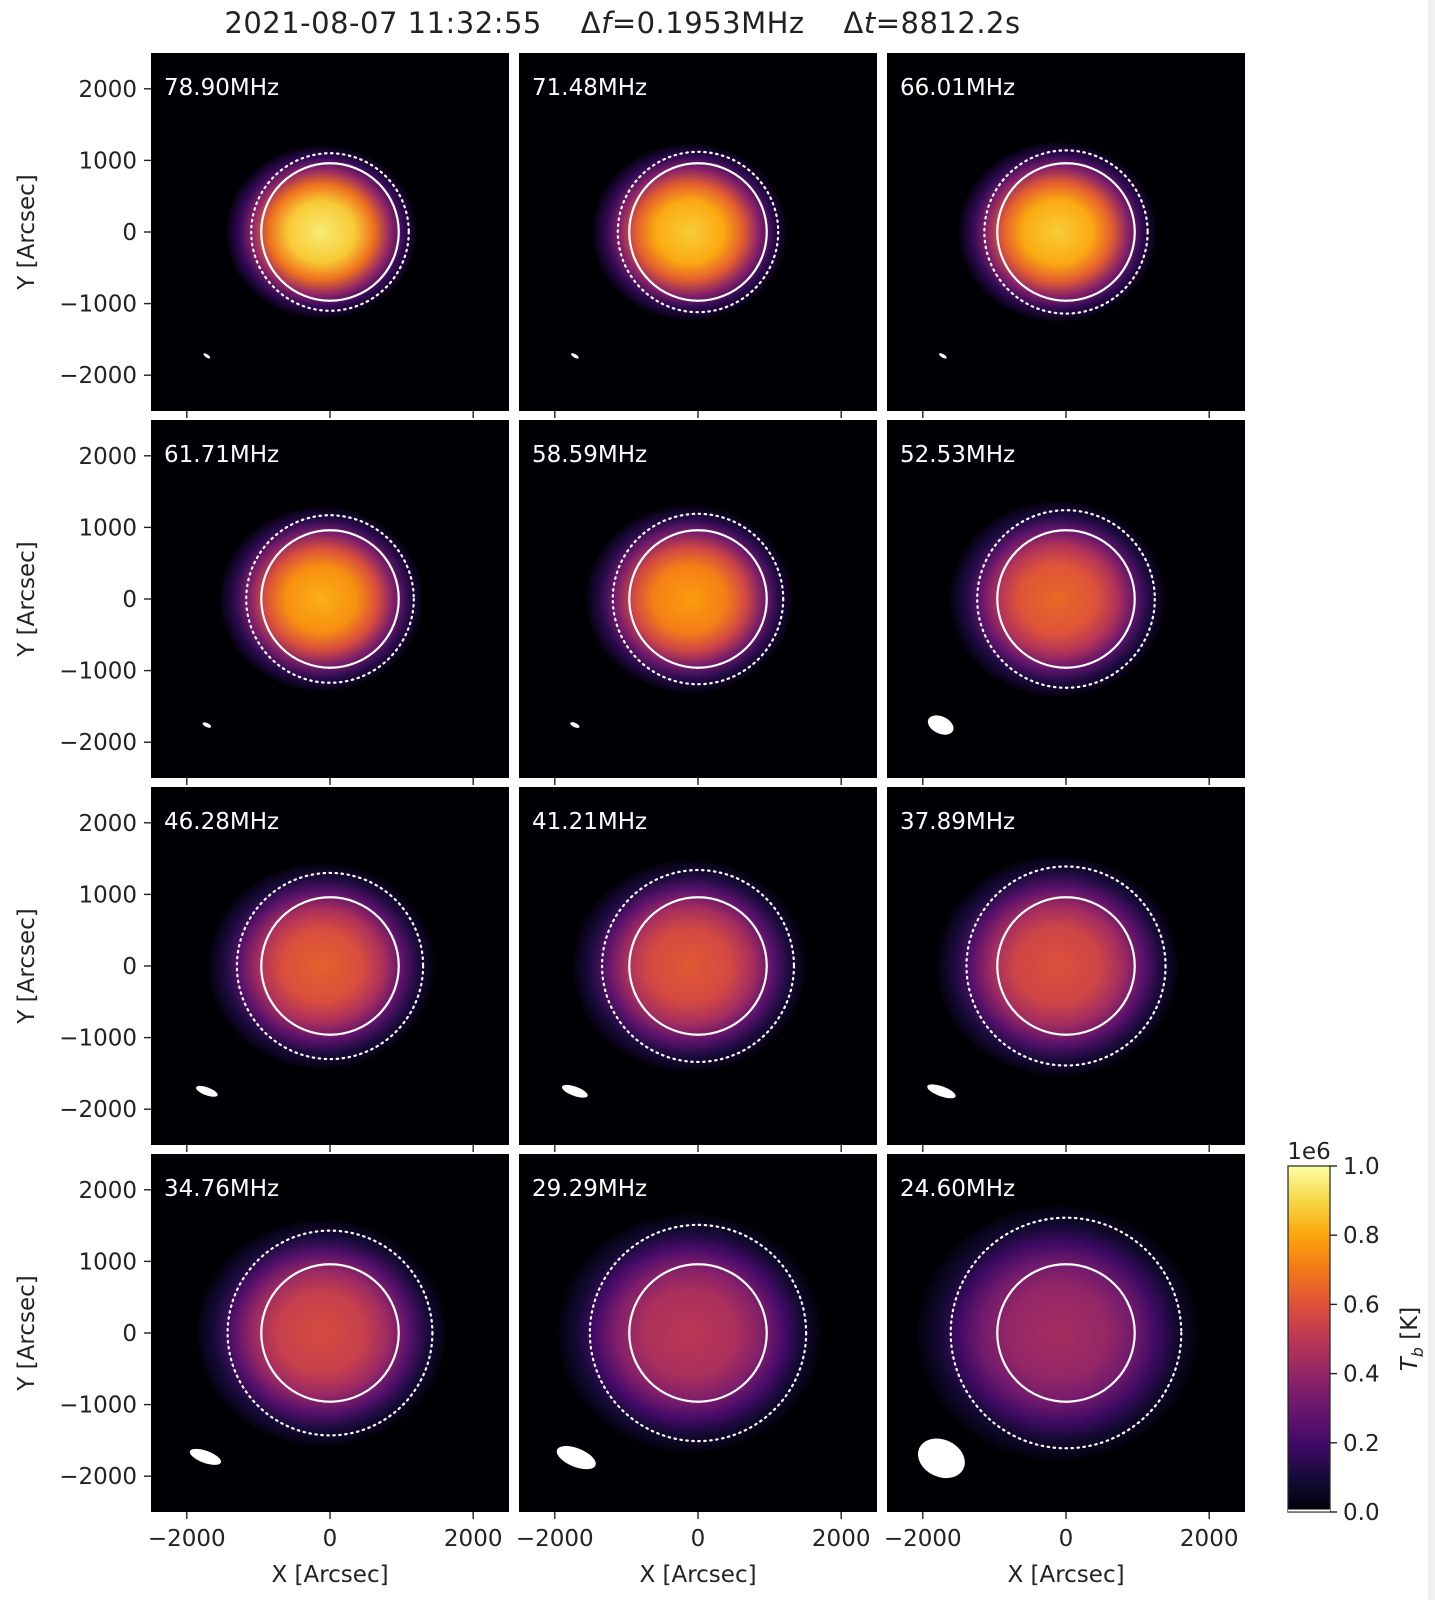 The width and height of the screenshot is (1435, 1600). I want to click on panel-3: 61.71MHz, so click(326, 602).